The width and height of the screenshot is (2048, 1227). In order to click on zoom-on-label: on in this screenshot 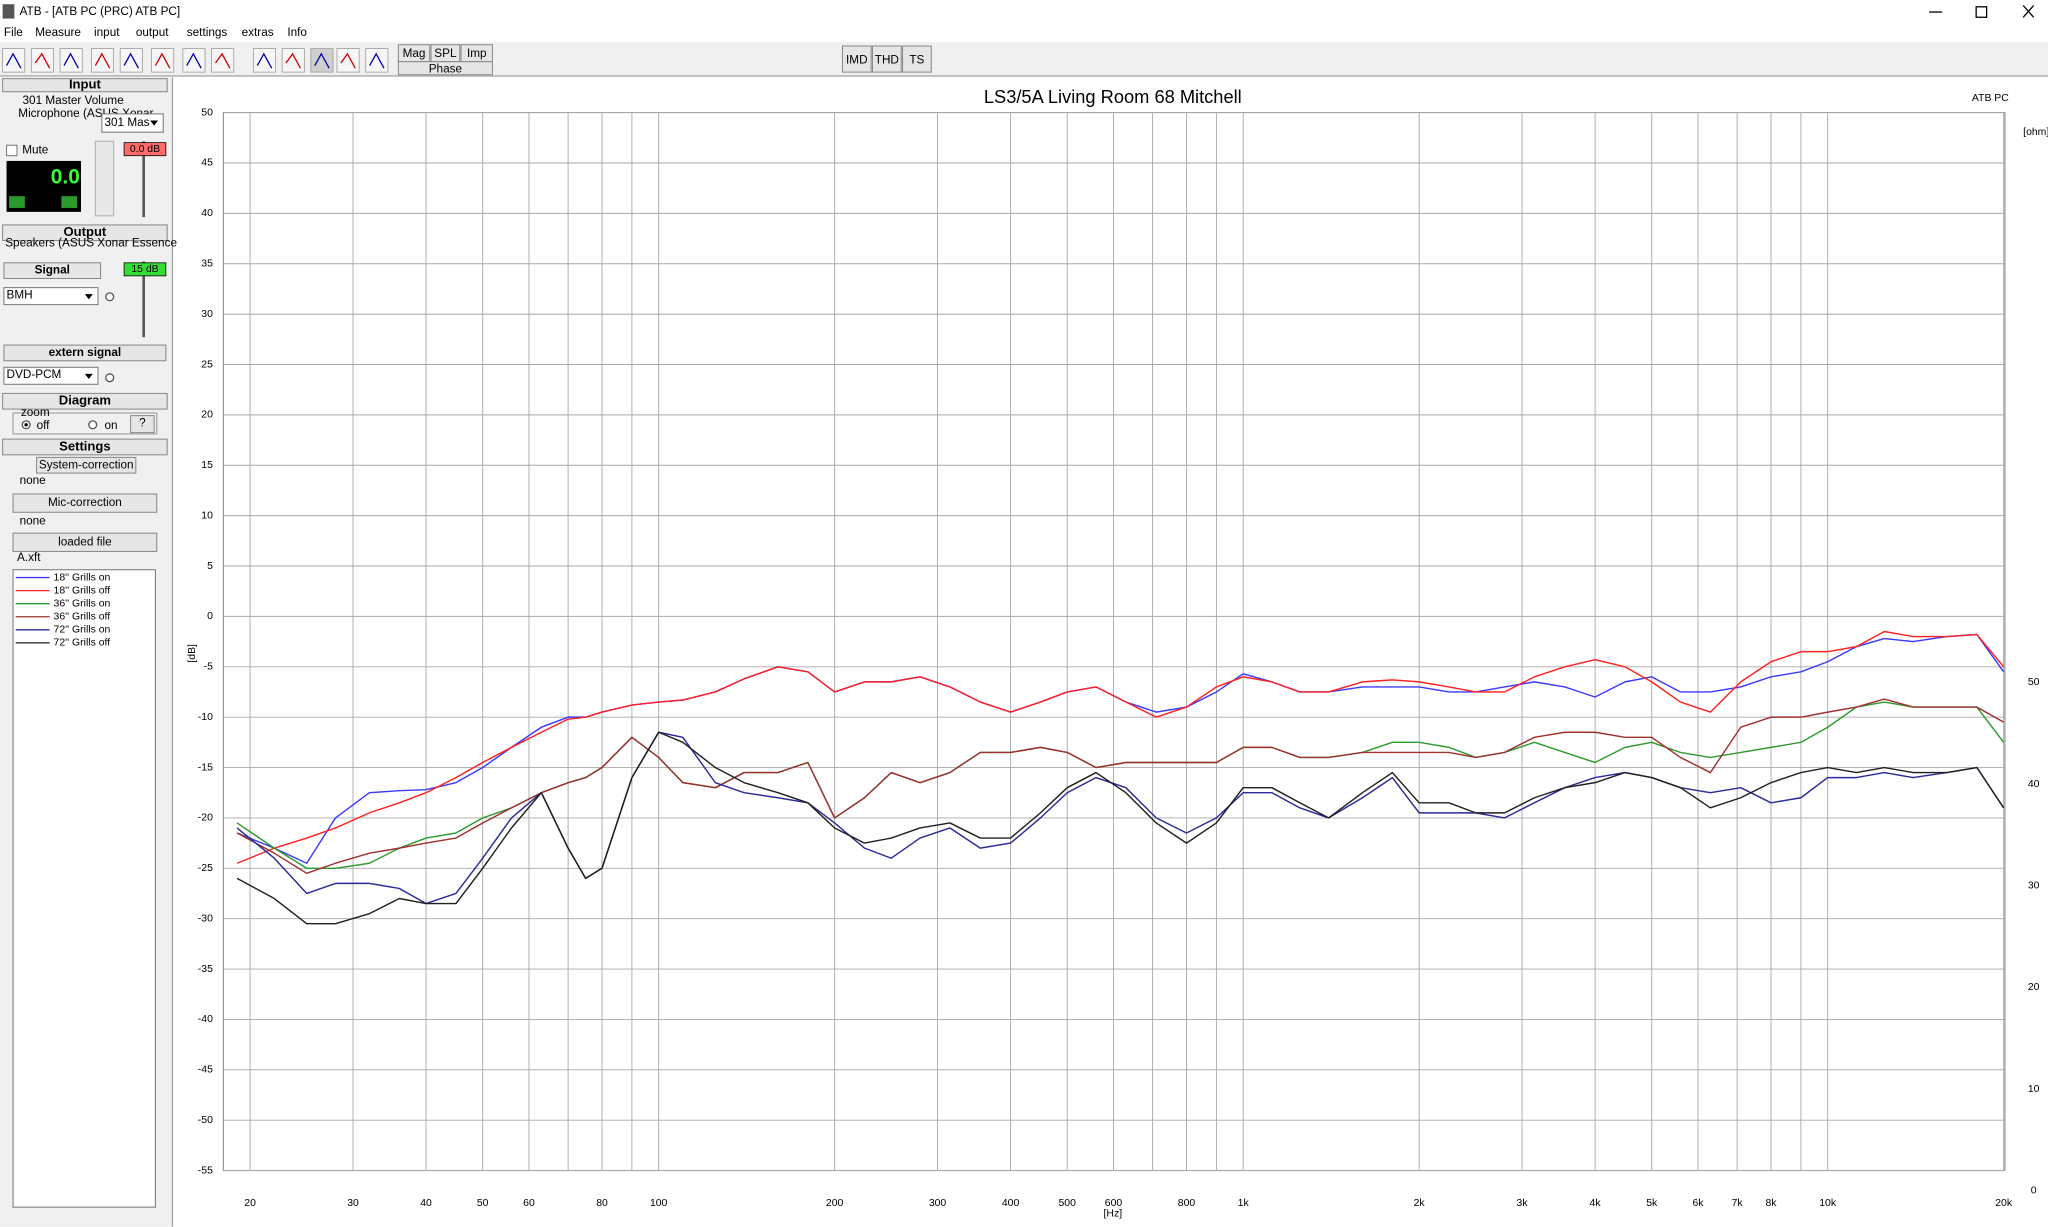, I will do `click(110, 425)`.